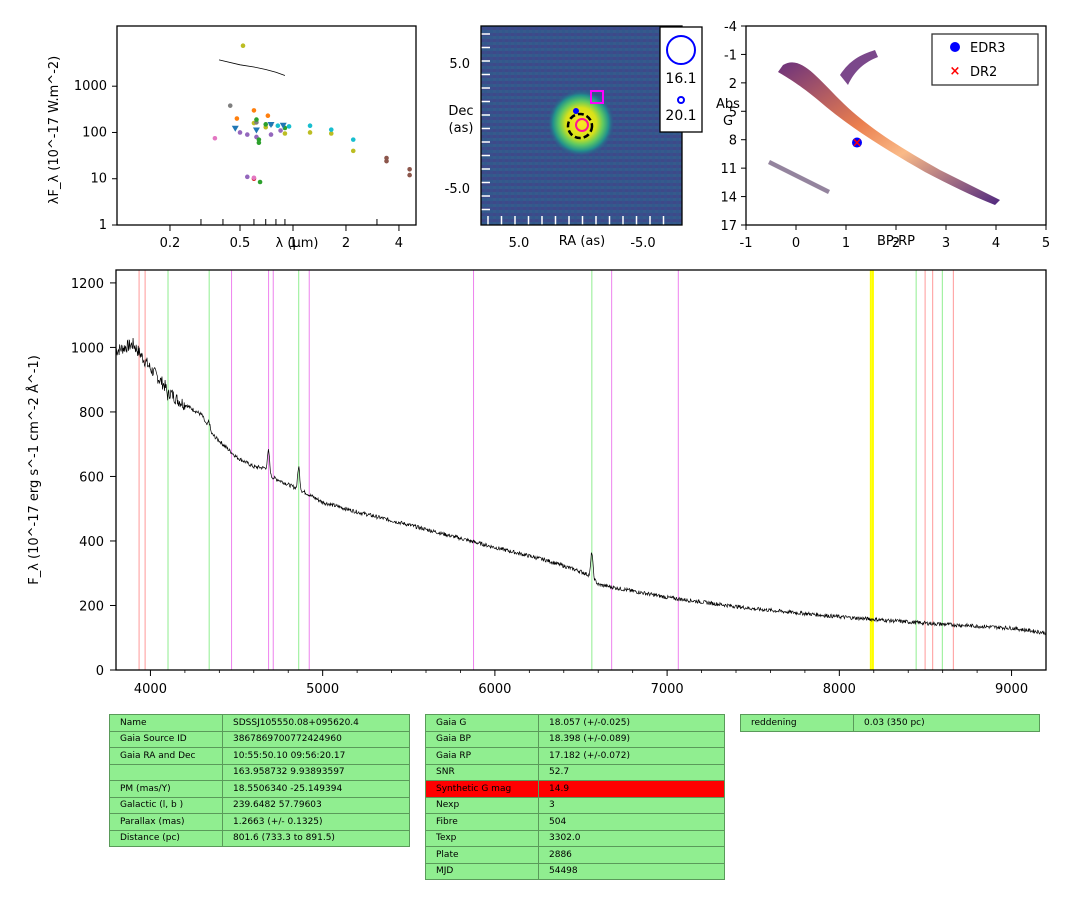 The width and height of the screenshot is (1071, 902). I want to click on image-target-source, so click(581, 123).